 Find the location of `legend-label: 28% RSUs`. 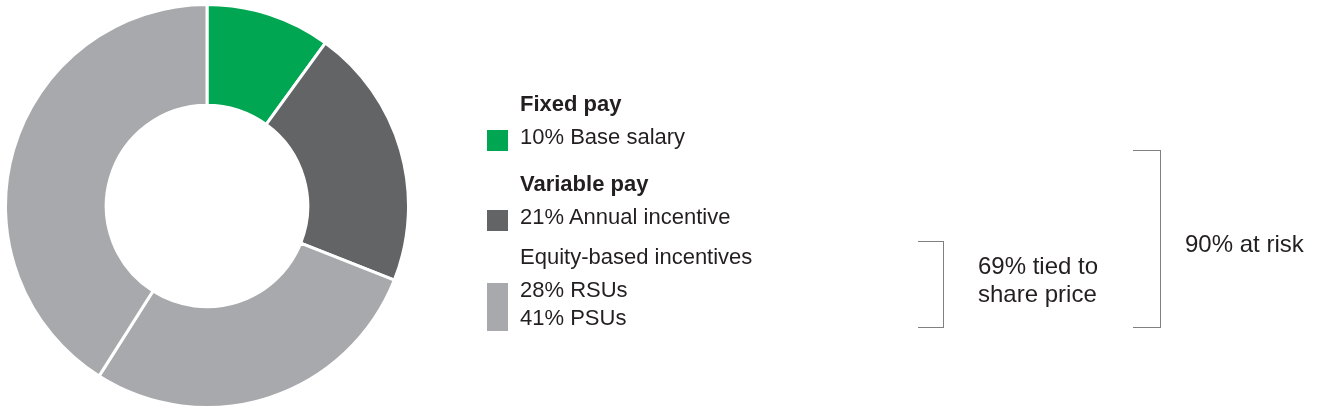

legend-label: 28% RSUs is located at coordinates (574, 290).